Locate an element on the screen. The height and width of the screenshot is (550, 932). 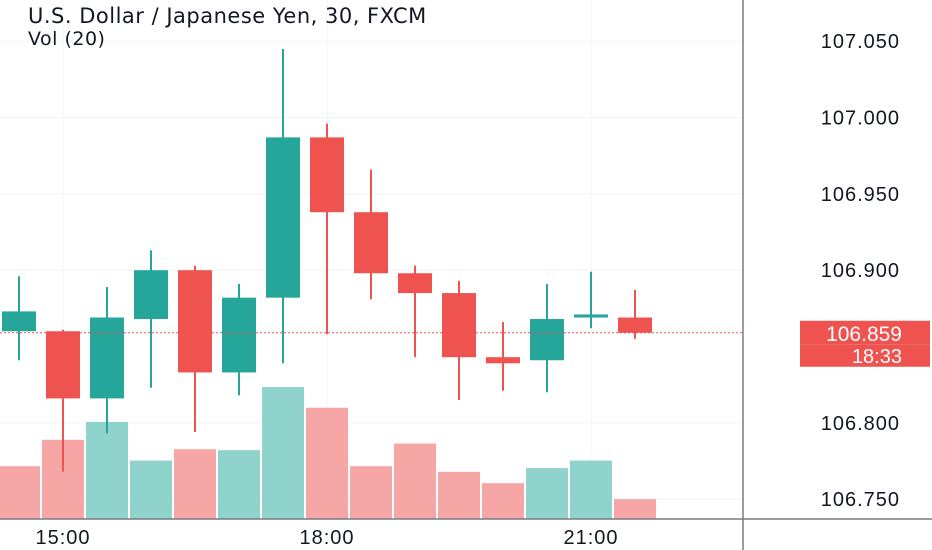
countdown-box is located at coordinates (865, 355).